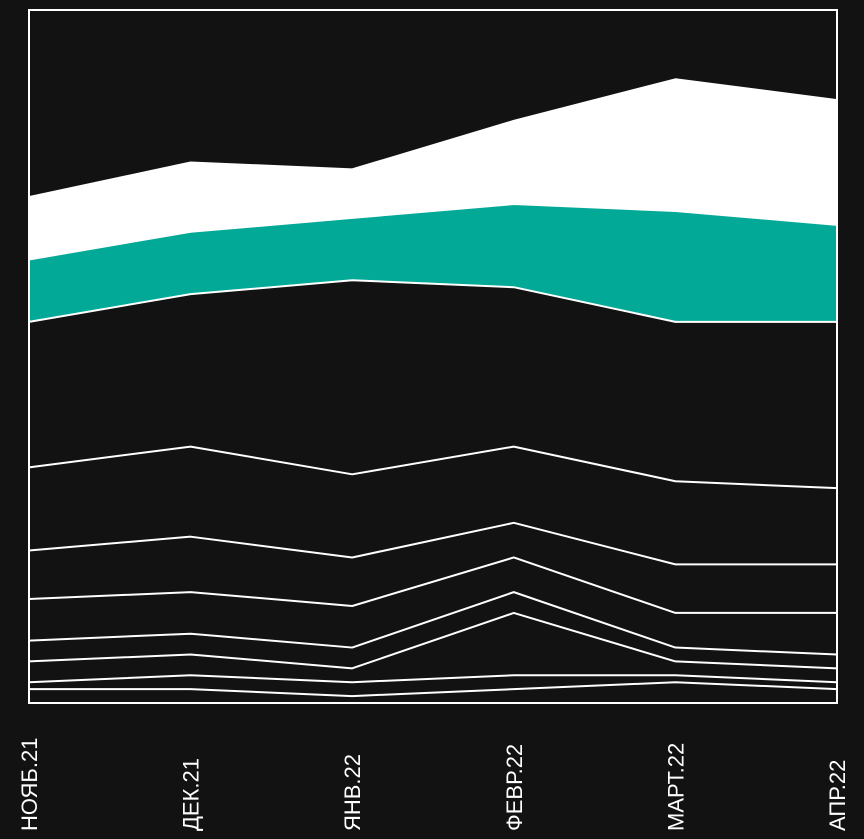 Image resolution: width=864 pixels, height=839 pixels. I want to click on x-tick-label: ДЕК.21, so click(191, 794).